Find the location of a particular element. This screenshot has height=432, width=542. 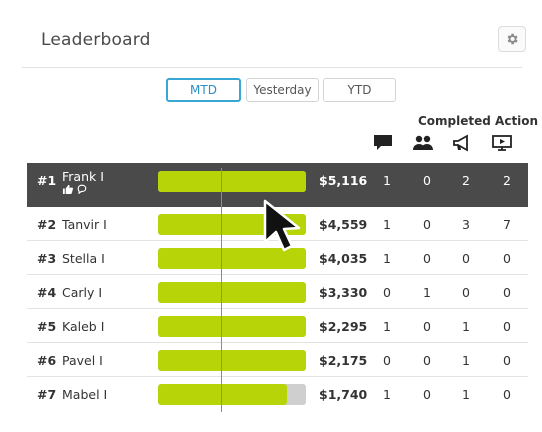

row-amount: $3,330 is located at coordinates (343, 292).